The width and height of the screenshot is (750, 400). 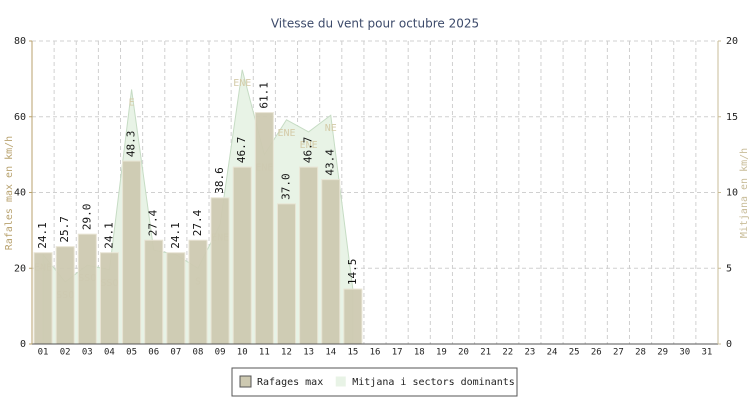 I want to click on x-tick-label: 10, so click(x=242, y=353).